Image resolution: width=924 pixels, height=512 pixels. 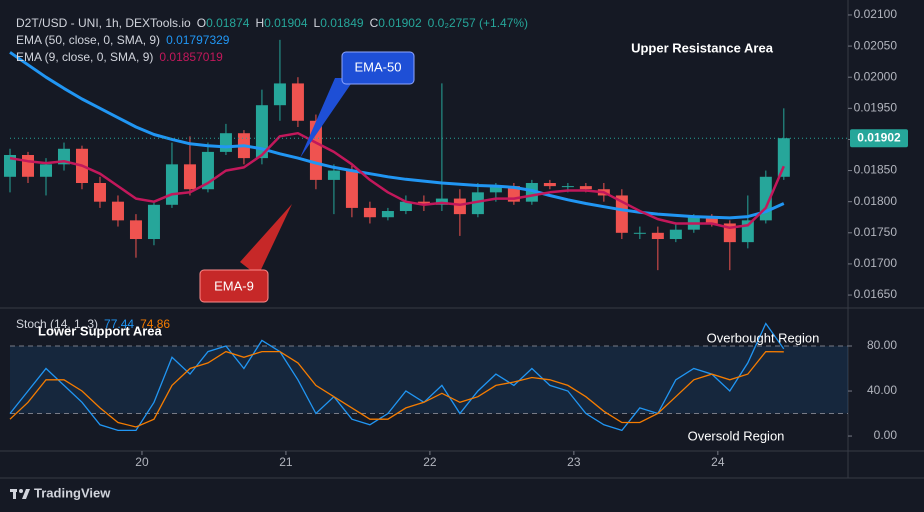 What do you see at coordinates (100, 330) in the screenshot?
I see `annotation: Lower Support Area` at bounding box center [100, 330].